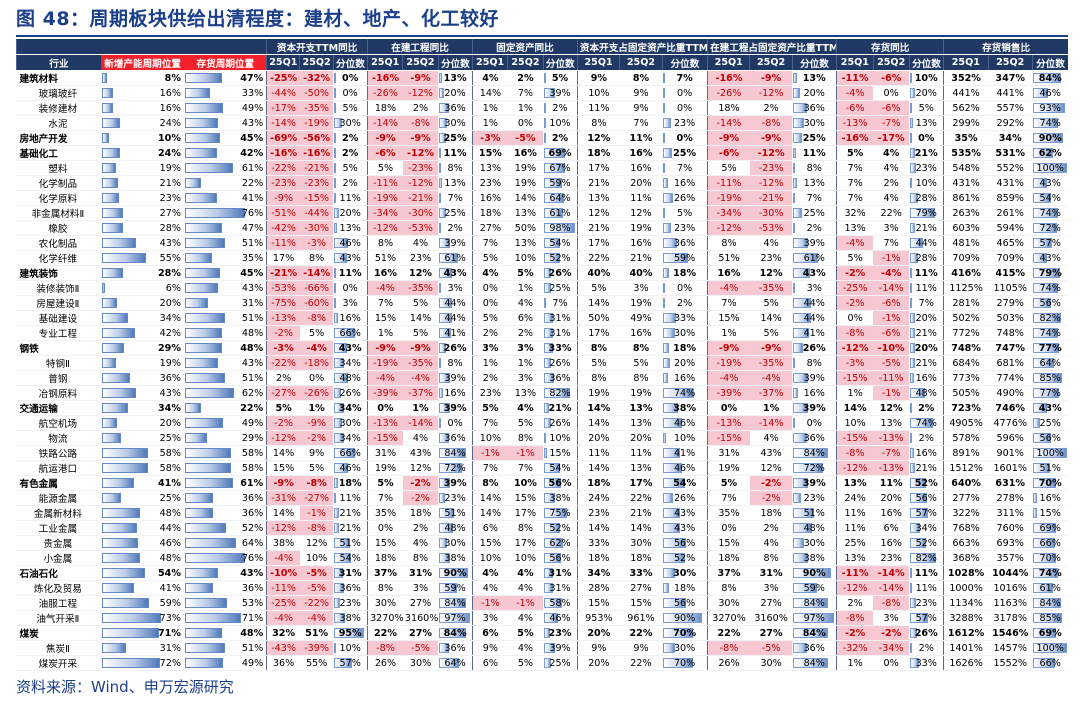 The image size is (1080, 702). What do you see at coordinates (771, 288) in the screenshot?
I see `value-cell: -35%` at bounding box center [771, 288].